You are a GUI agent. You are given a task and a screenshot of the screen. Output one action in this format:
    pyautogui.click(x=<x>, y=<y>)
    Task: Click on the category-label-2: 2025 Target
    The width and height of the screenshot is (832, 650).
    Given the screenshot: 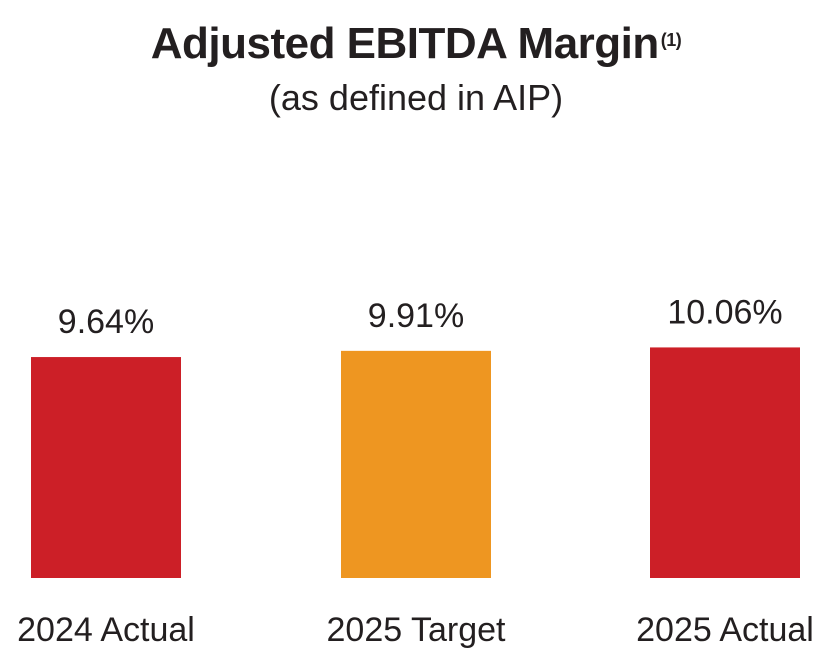 What is the action you would take?
    pyautogui.click(x=417, y=630)
    